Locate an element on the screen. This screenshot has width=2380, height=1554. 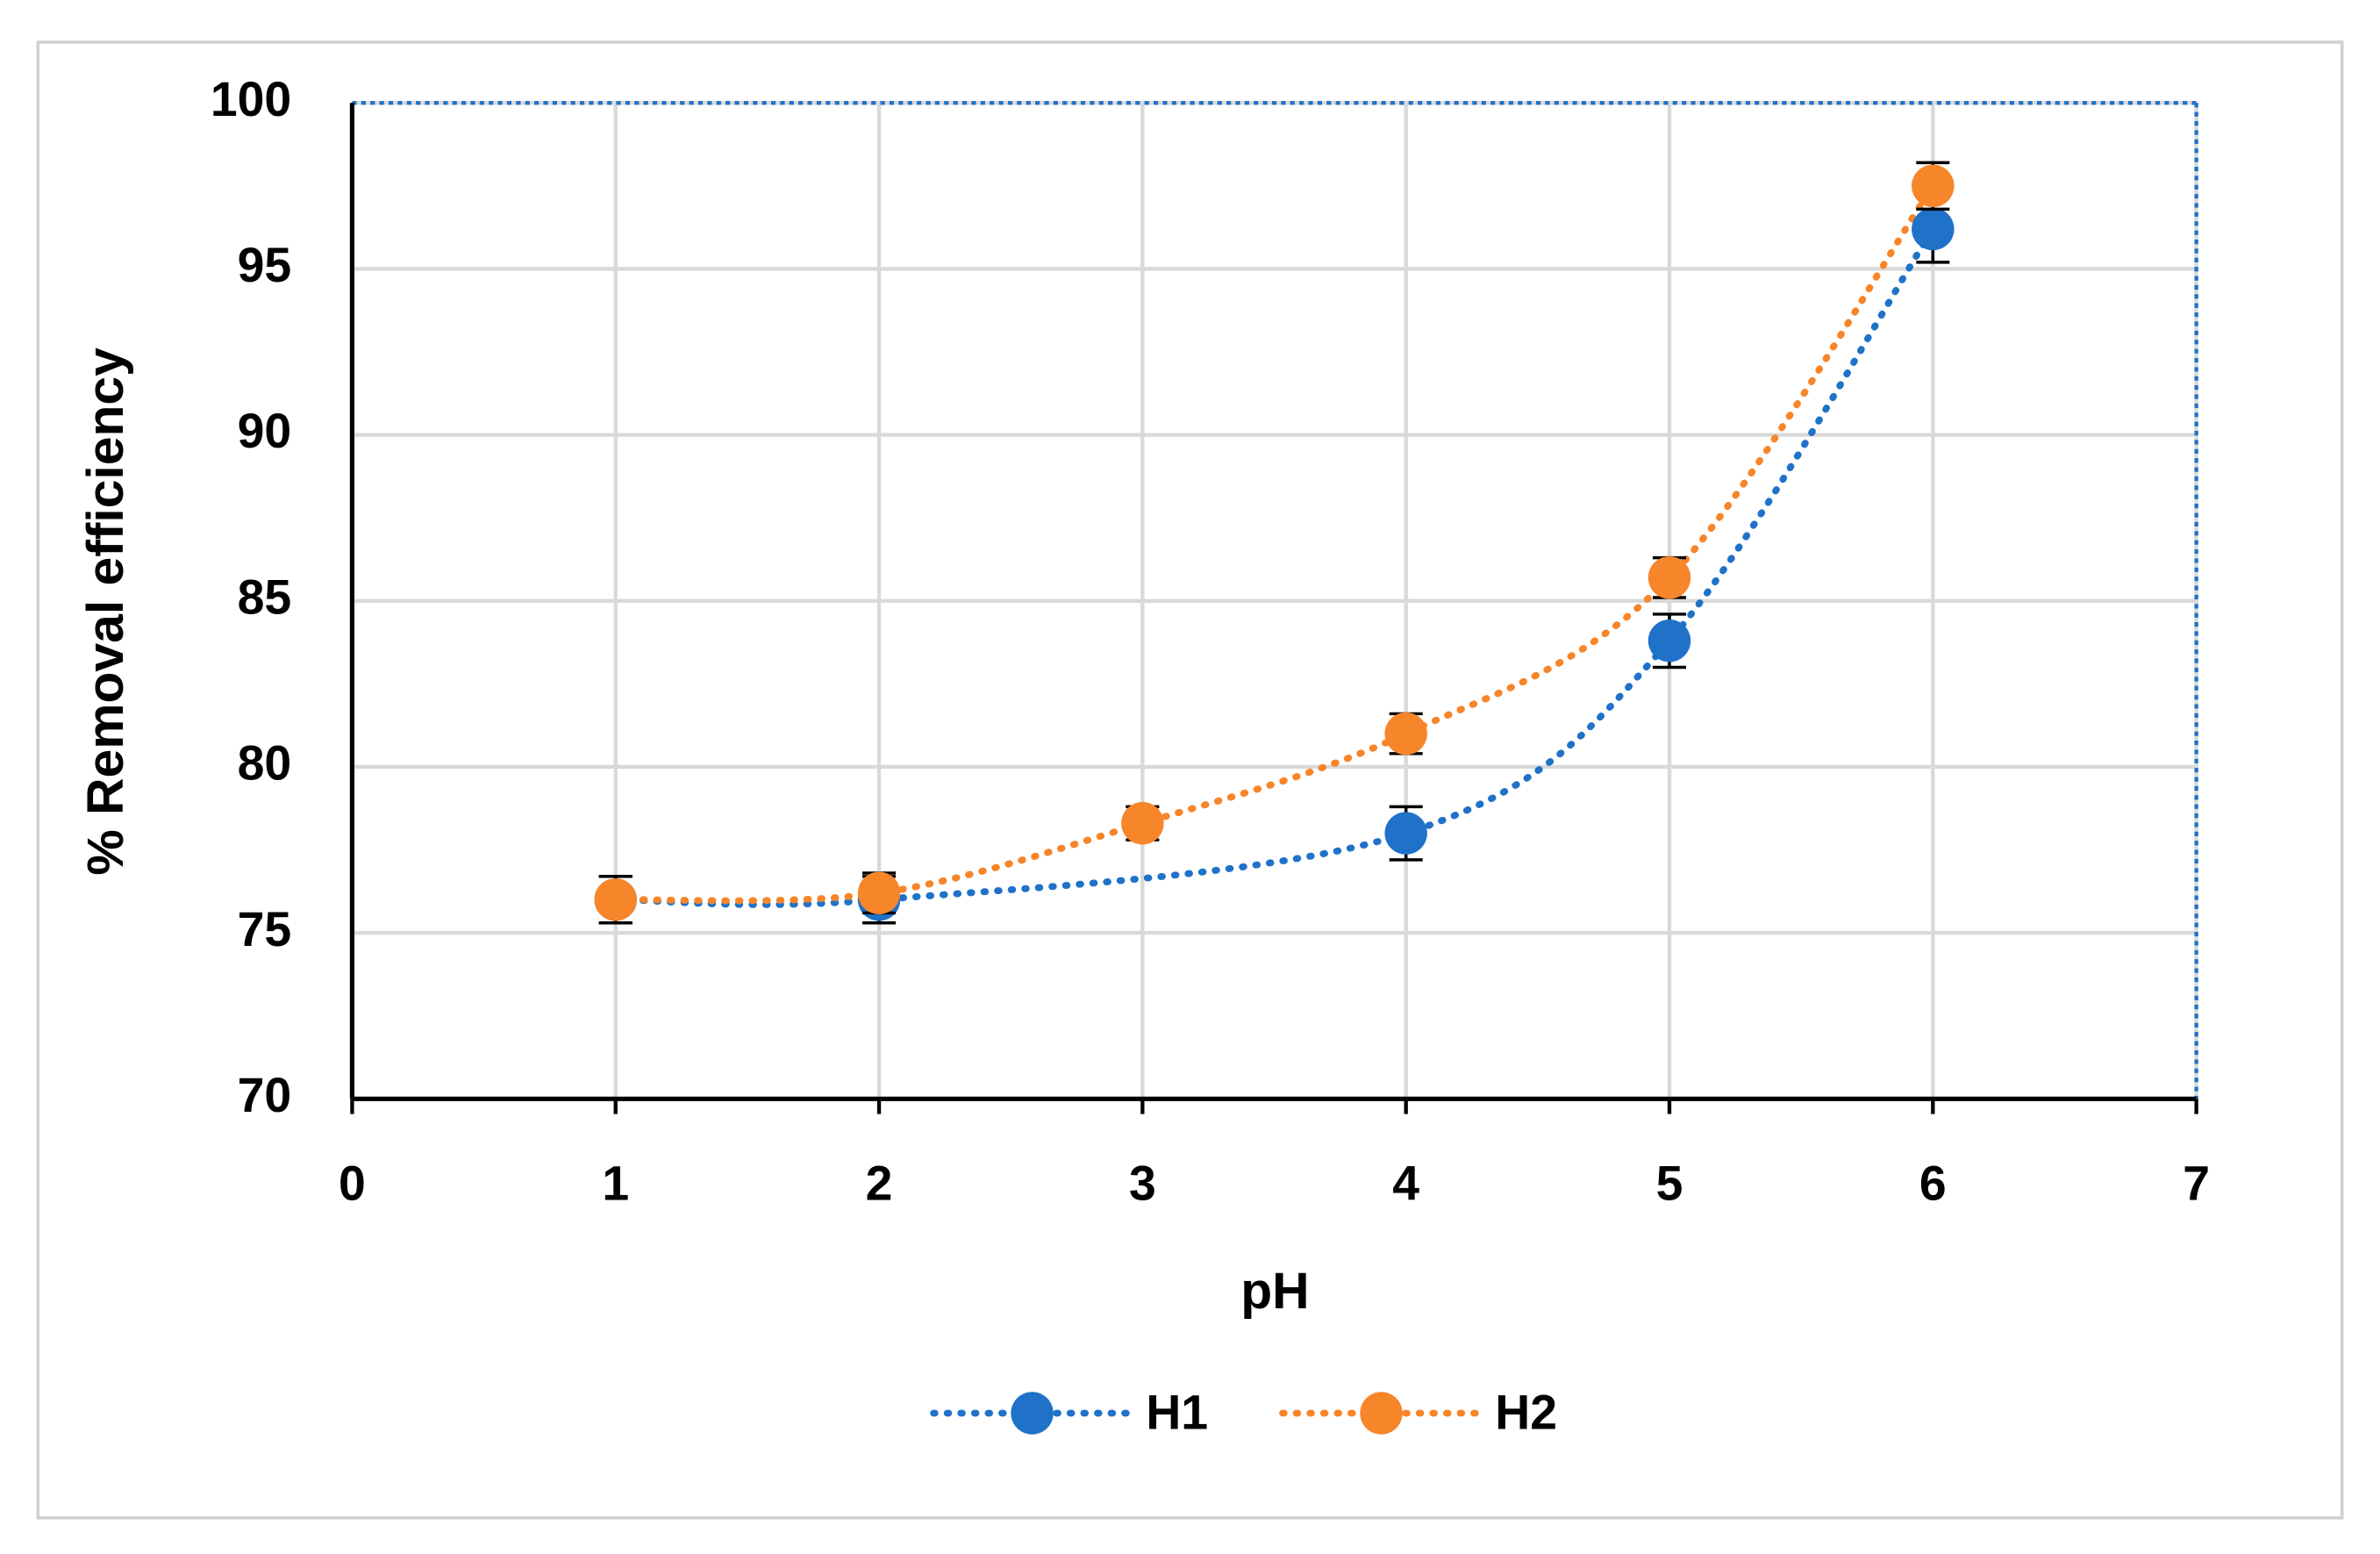
y-tick-label: 95 is located at coordinates (265, 265).